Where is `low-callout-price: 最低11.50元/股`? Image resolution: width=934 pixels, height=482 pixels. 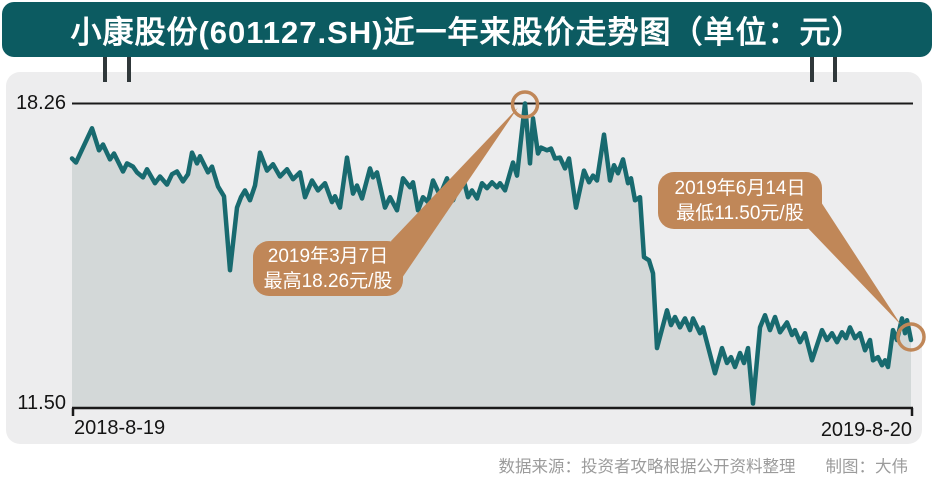 low-callout-price: 最低11.50元/股 is located at coordinates (740, 213).